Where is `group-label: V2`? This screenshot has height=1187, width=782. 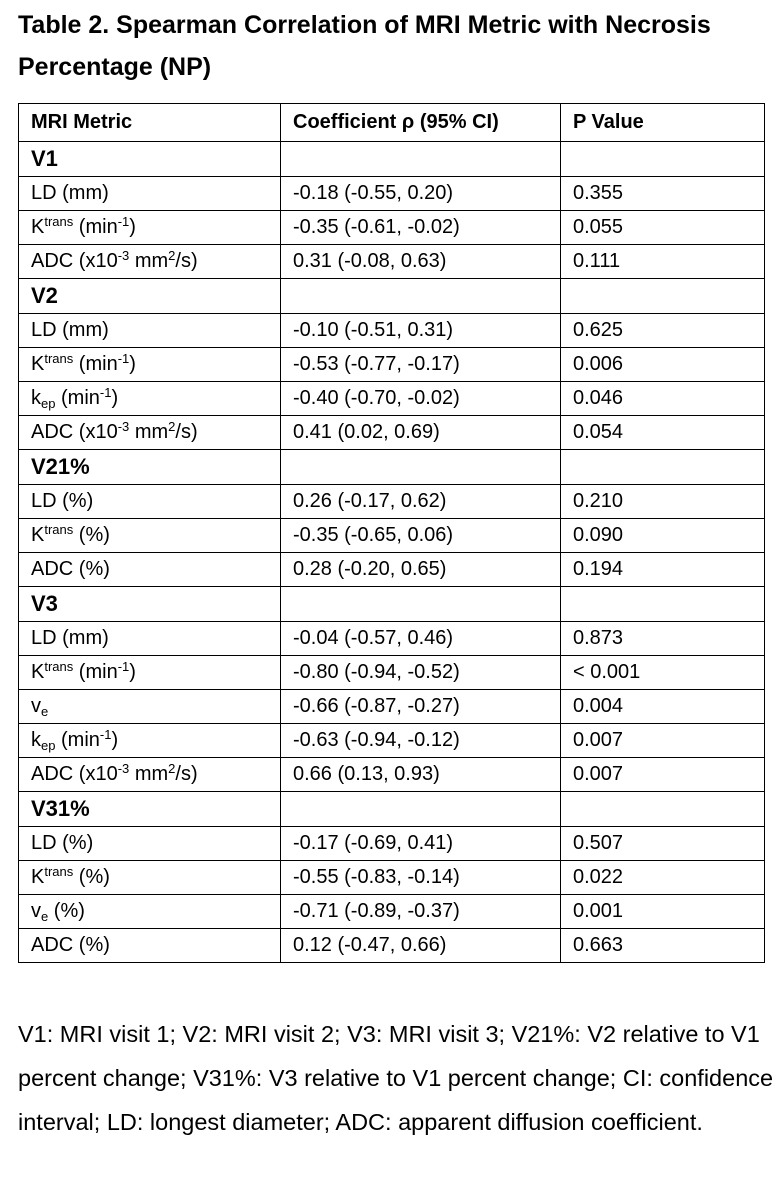
group-label: V2 is located at coordinates (149, 296).